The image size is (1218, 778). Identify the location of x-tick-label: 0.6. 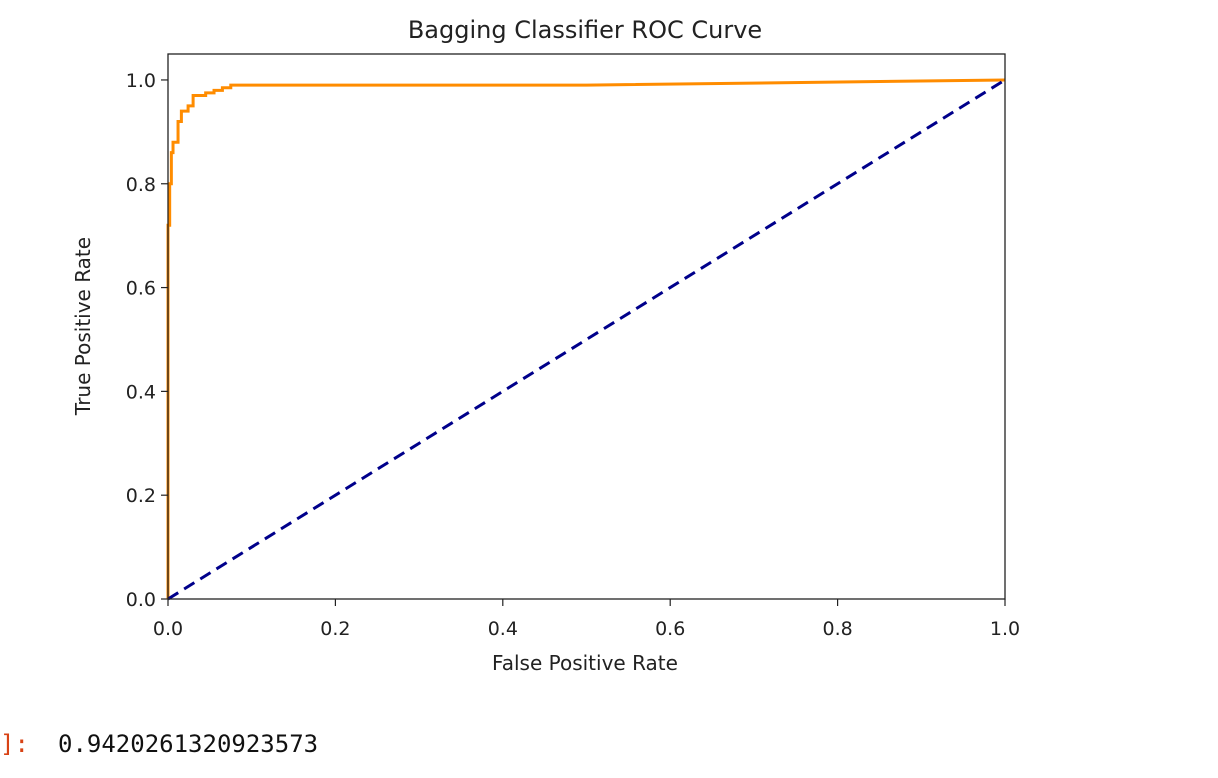
(670, 629).